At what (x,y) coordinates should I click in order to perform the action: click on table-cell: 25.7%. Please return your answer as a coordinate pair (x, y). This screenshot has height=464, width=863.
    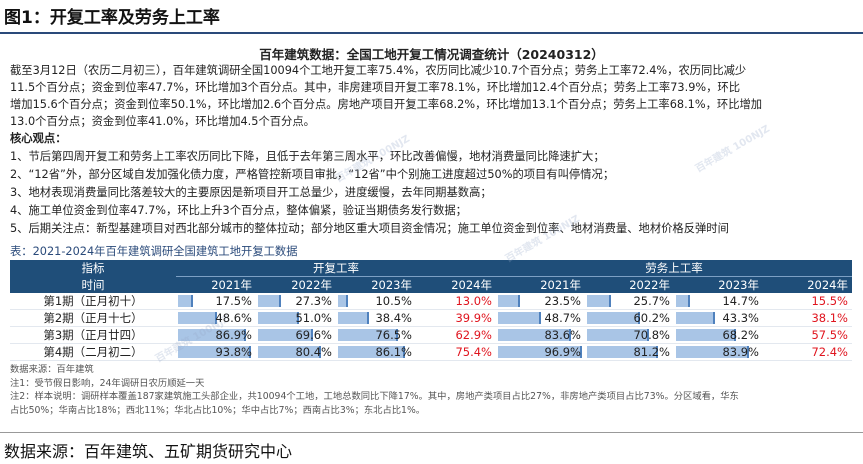
    Looking at the image, I should click on (629, 301).